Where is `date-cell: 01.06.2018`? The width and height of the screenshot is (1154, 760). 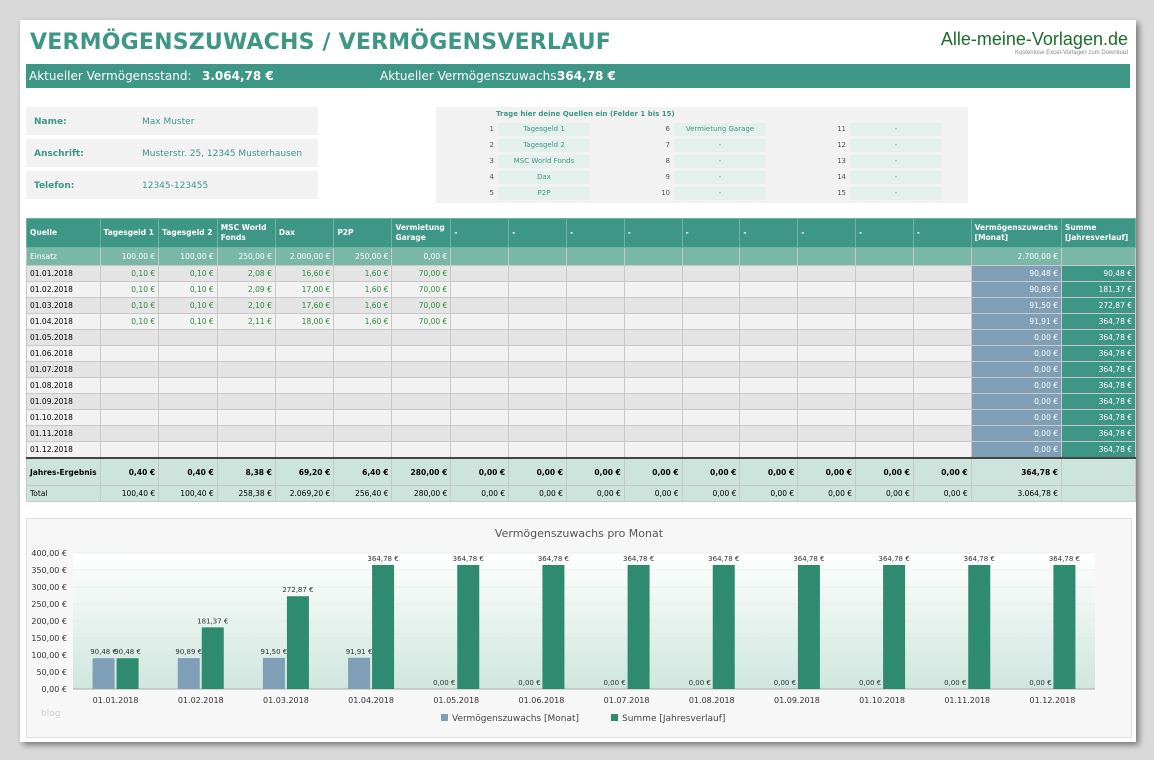 date-cell: 01.06.2018 is located at coordinates (63, 353).